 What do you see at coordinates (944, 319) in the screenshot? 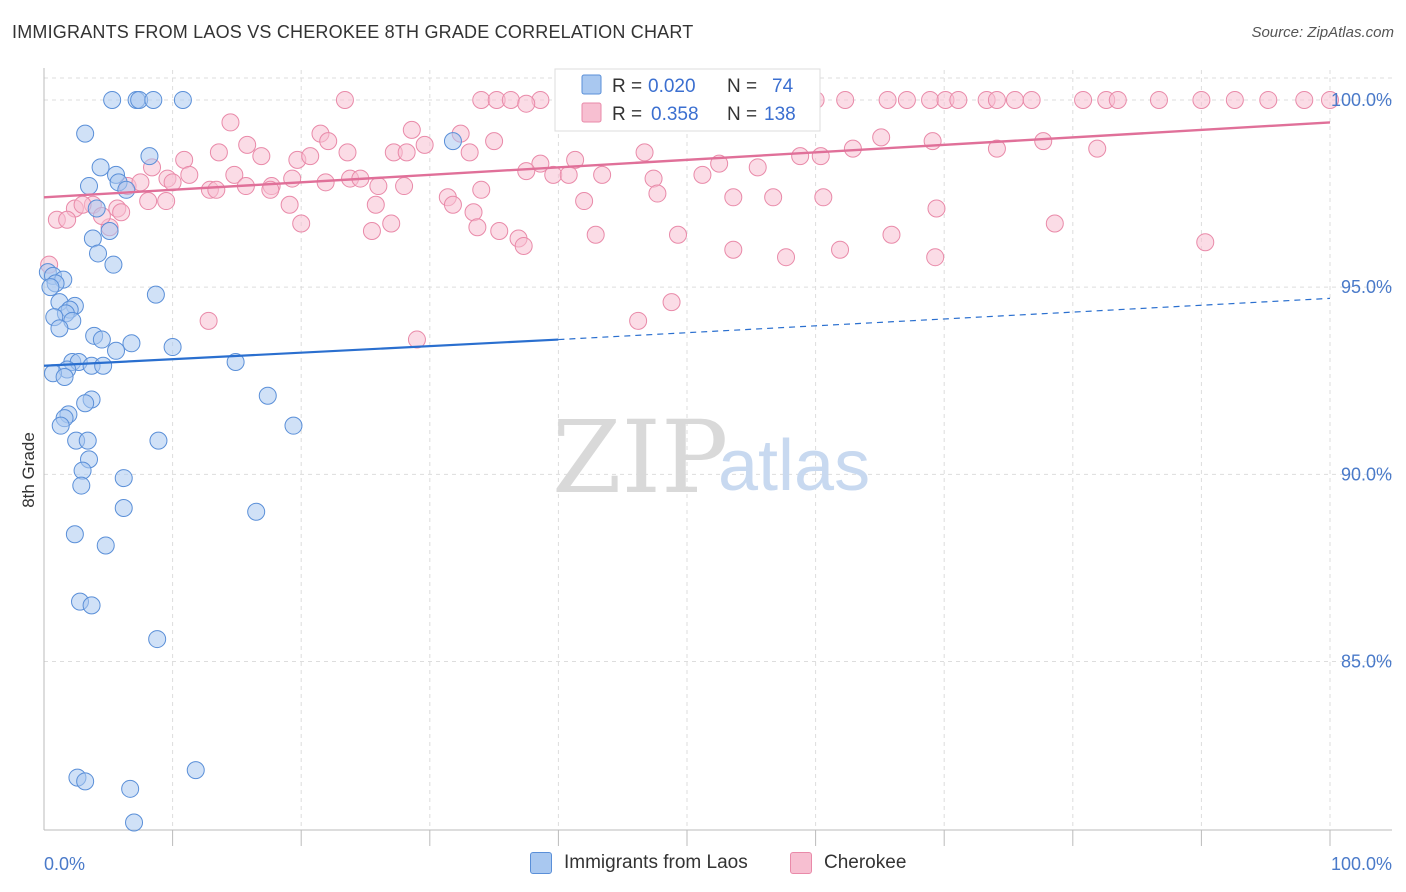
I see `trend-line-laos-extension` at bounding box center [944, 319].